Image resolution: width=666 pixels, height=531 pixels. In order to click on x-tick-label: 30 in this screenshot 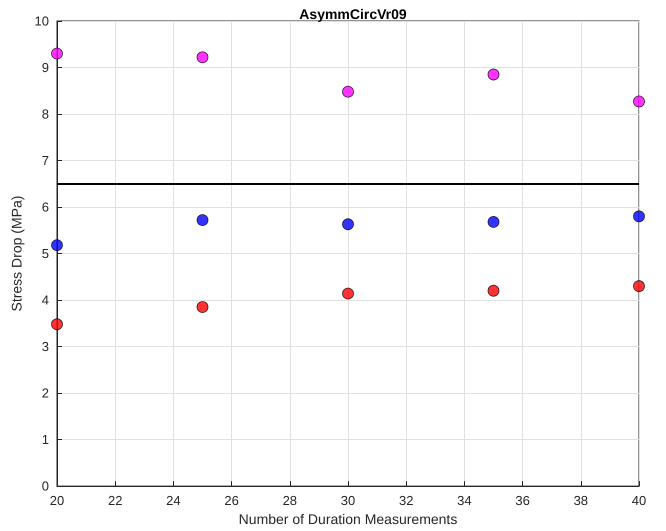, I will do `click(348, 500)`.